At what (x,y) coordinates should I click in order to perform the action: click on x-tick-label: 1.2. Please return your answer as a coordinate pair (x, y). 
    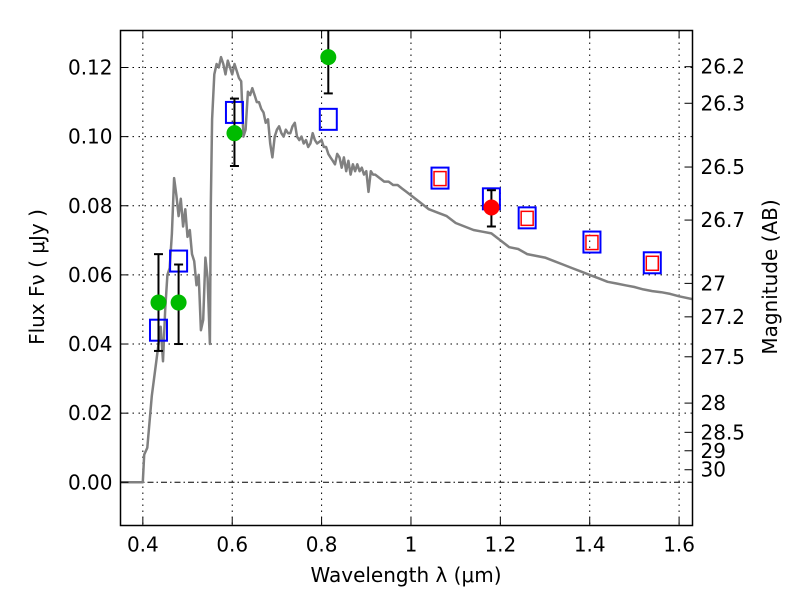
    Looking at the image, I should click on (500, 545).